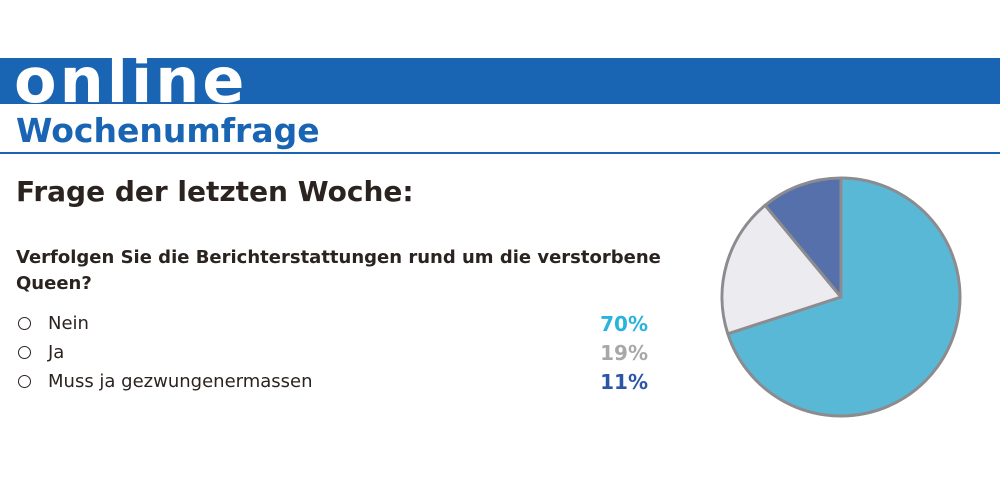  Describe the element at coordinates (624, 353) in the screenshot. I see `option-percent: 19%` at that location.